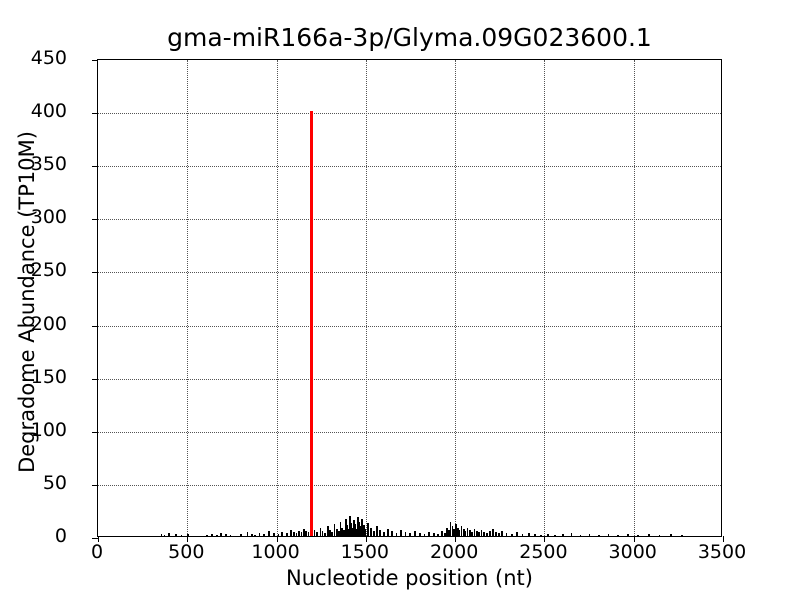  What do you see at coordinates (409, 37) in the screenshot?
I see `chart-title: gma-miR166a-3p/Glyma.09G023600.1` at bounding box center [409, 37].